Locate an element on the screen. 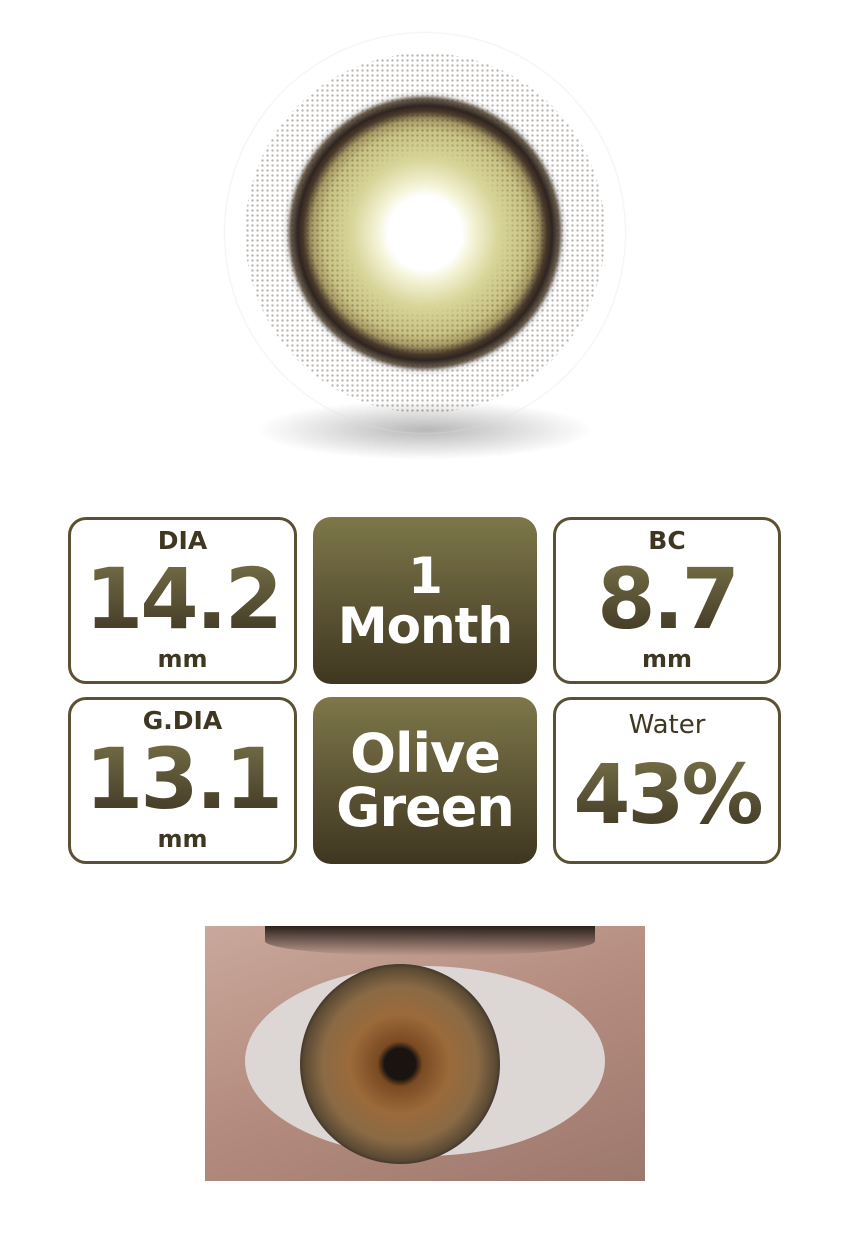  gdia-unit: mm is located at coordinates (182, 839).